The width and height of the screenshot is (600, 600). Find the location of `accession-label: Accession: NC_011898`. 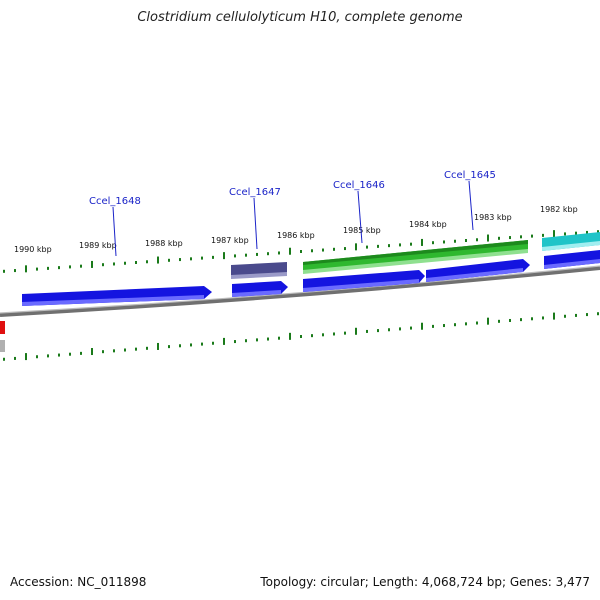

accession-label: Accession: NC_011898 is located at coordinates (78, 582).